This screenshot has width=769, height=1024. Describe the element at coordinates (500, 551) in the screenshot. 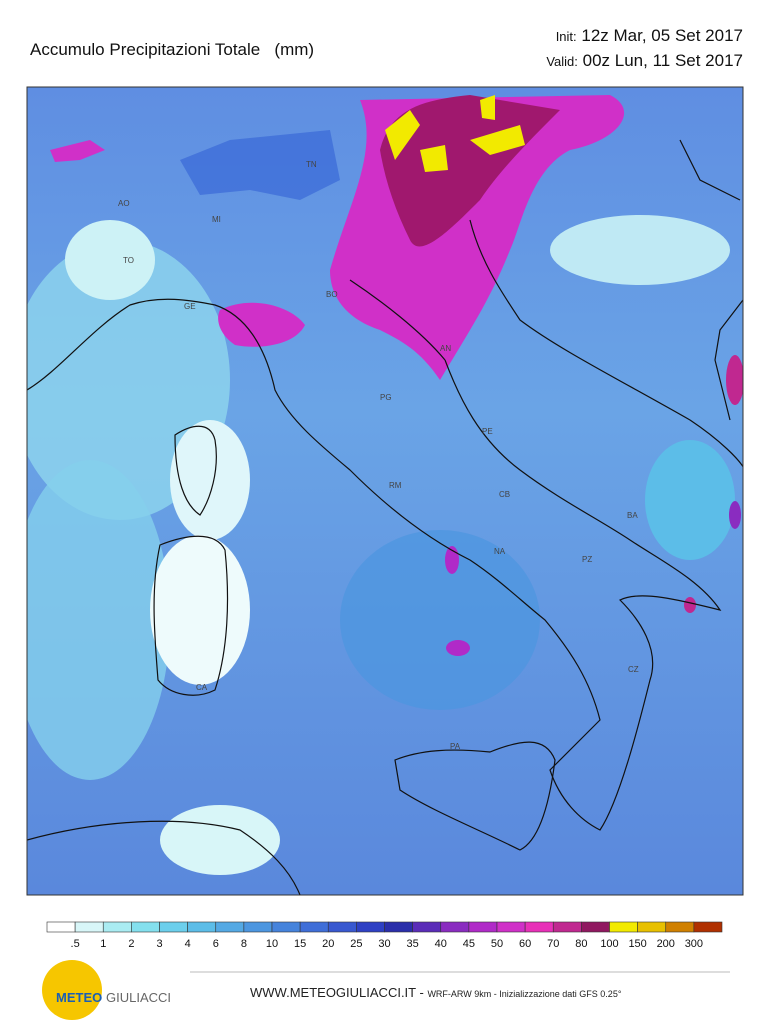

I see `city-label: NA` at that location.